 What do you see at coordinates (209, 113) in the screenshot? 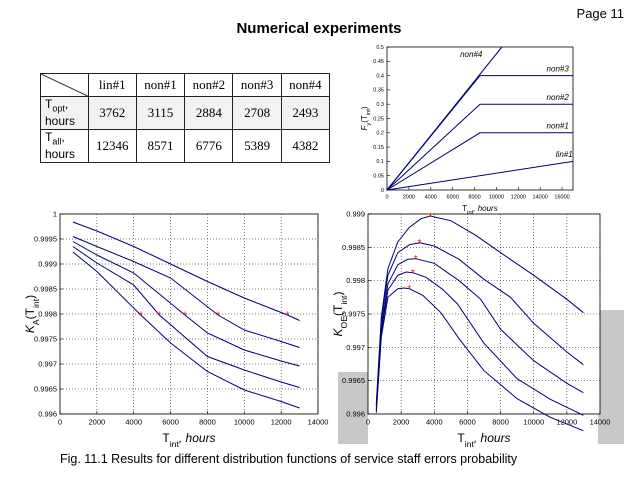
I see `table-cell: 2884` at bounding box center [209, 113].